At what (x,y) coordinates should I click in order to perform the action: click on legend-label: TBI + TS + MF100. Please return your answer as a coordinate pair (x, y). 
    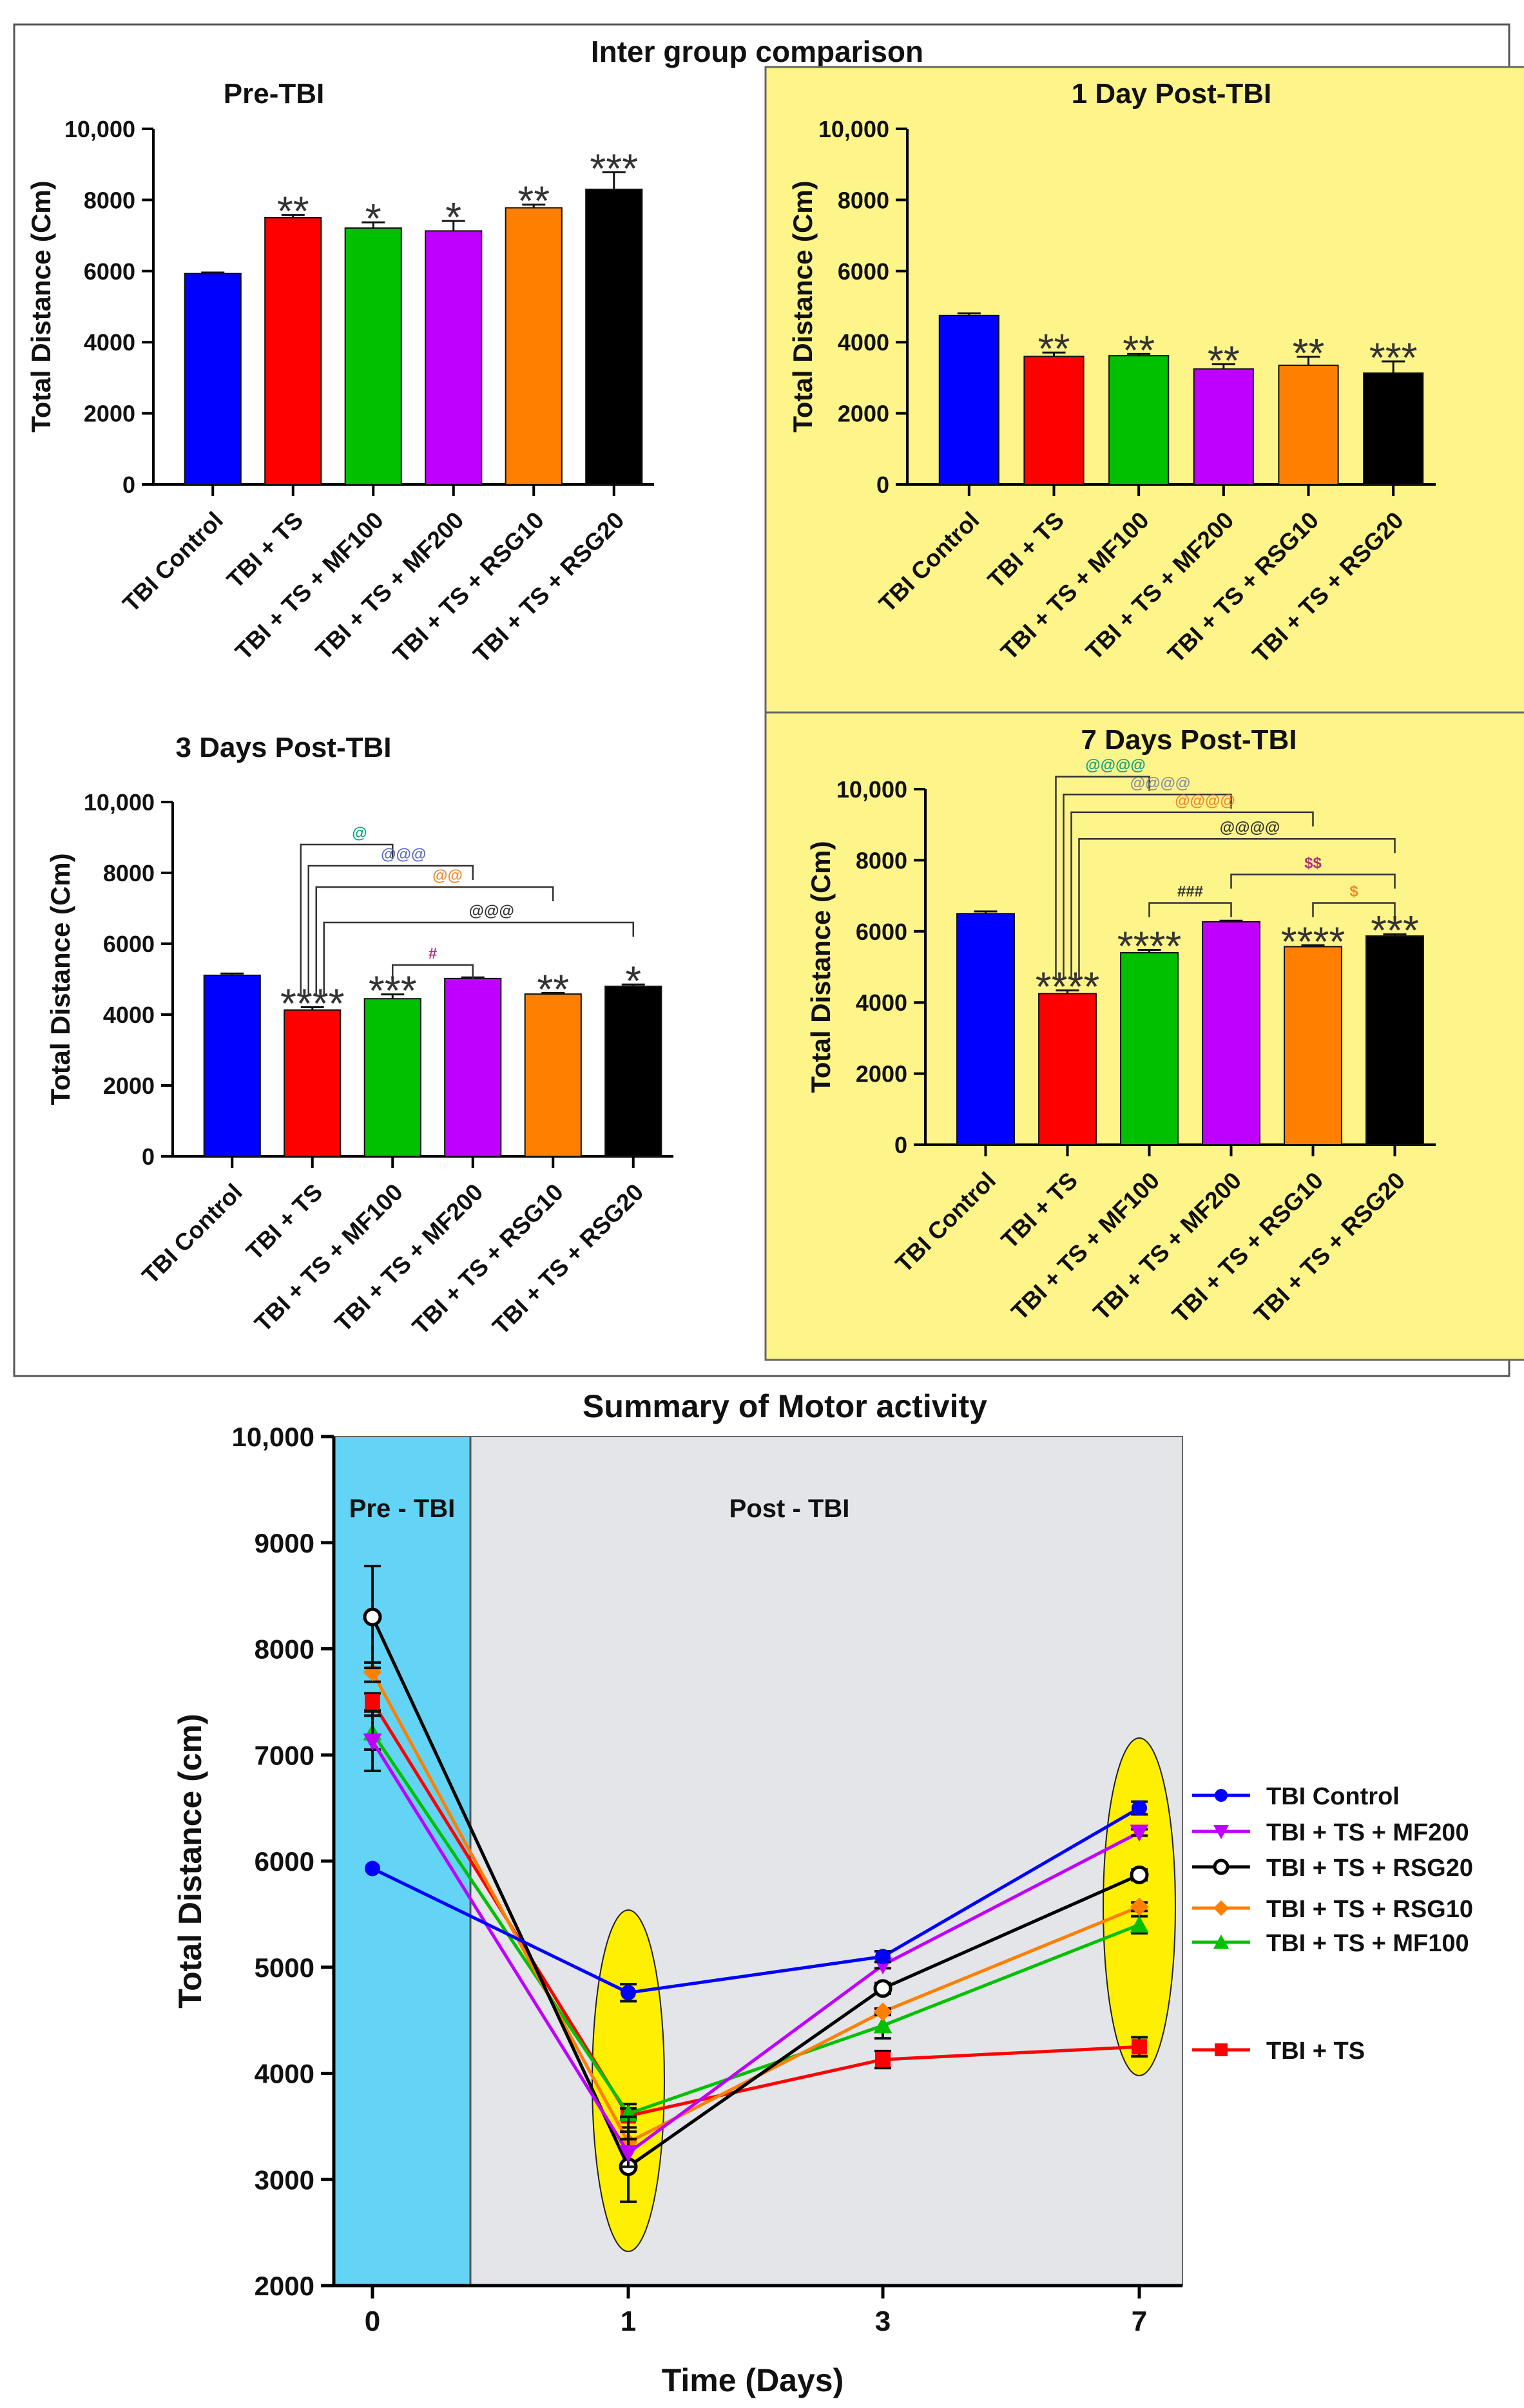
    Looking at the image, I should click on (1367, 1944).